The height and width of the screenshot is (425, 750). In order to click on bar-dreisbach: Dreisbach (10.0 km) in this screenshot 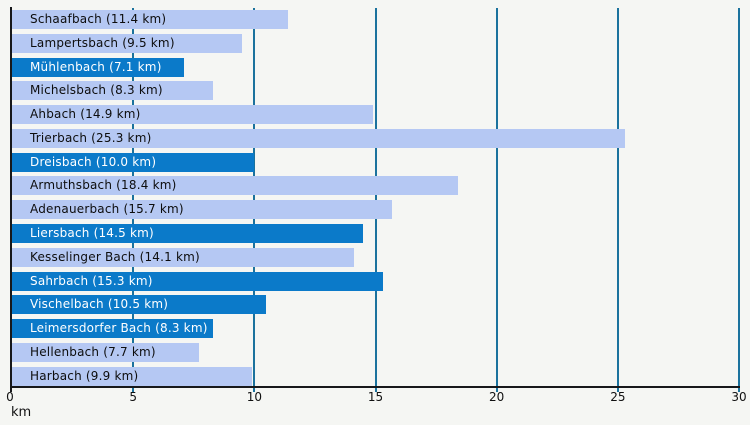, I will do `click(133, 162)`.